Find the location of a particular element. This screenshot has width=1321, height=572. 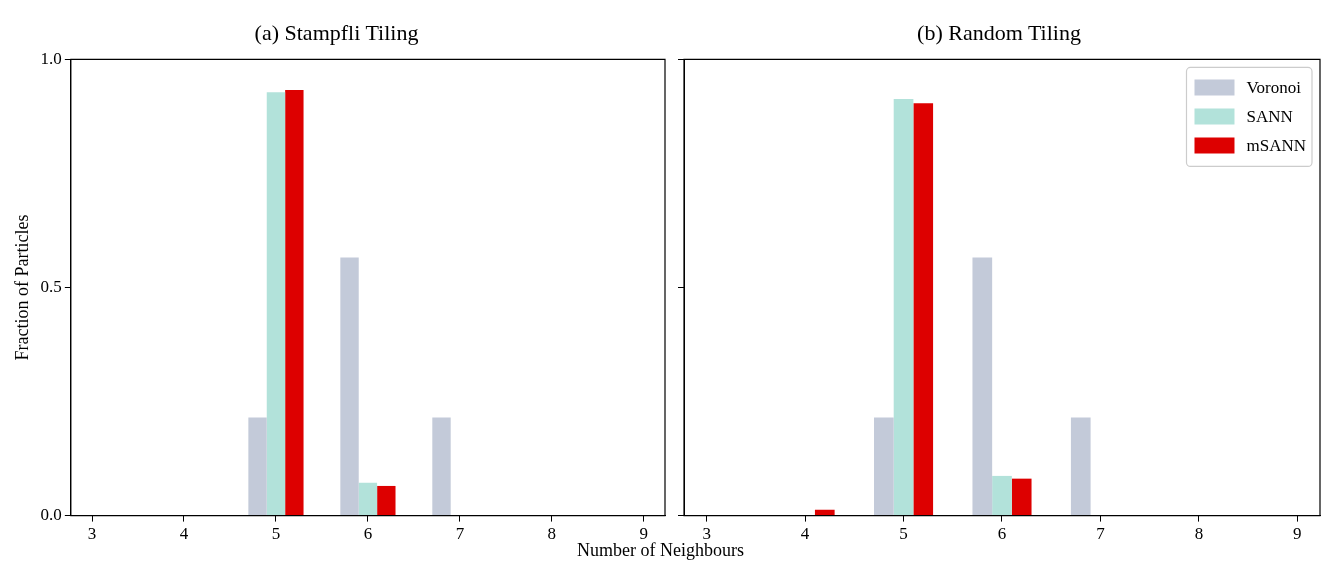

chart-title: (b) Random Tiling is located at coordinates (999, 32).